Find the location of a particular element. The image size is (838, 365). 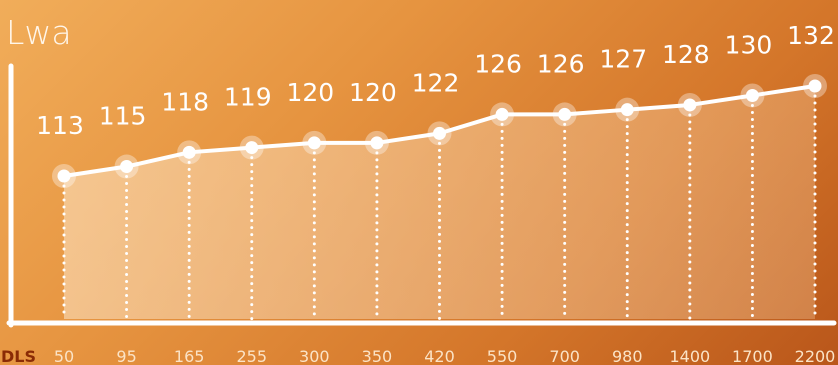

data-label: 127 is located at coordinates (623, 59).